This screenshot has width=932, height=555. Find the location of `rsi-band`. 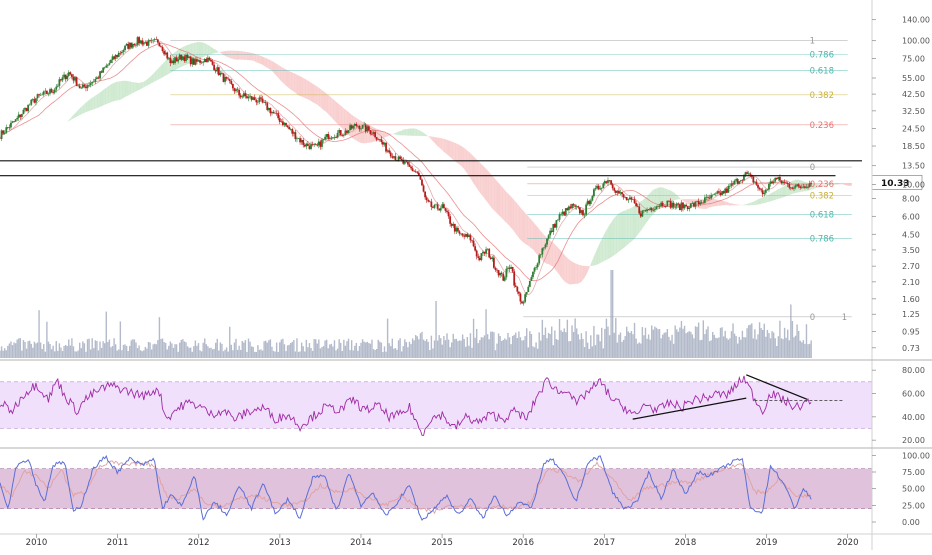

rsi-band is located at coordinates (436, 405).